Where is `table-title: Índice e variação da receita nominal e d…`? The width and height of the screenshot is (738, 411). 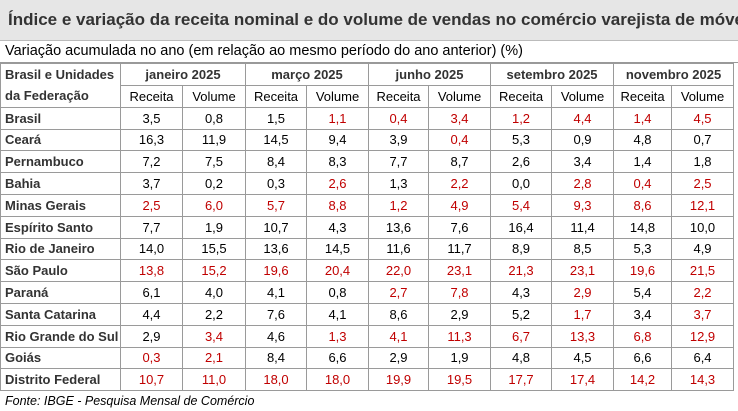
table-title: Índice e variação da receita nominal e d… is located at coordinates (369, 20).